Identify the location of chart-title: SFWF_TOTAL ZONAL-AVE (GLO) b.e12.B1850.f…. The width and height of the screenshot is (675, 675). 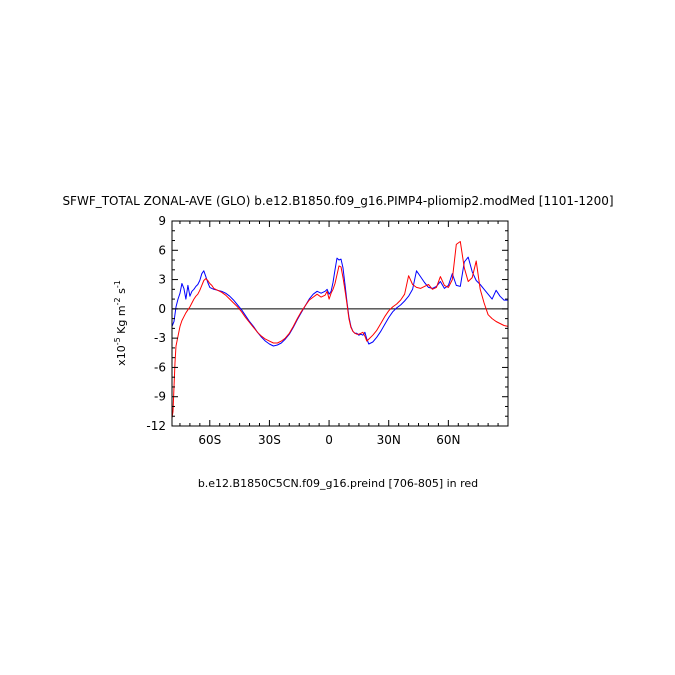
(337, 201).